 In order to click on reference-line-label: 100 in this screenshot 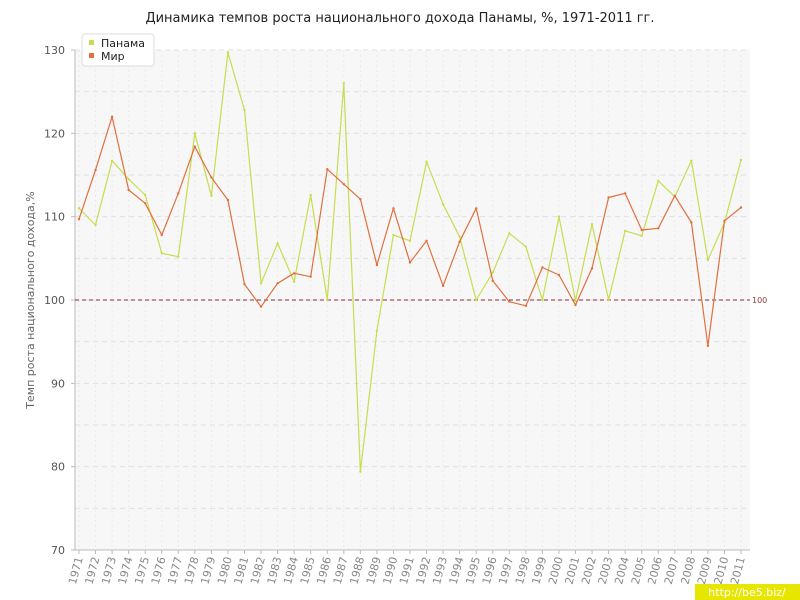, I will do `click(759, 300)`.